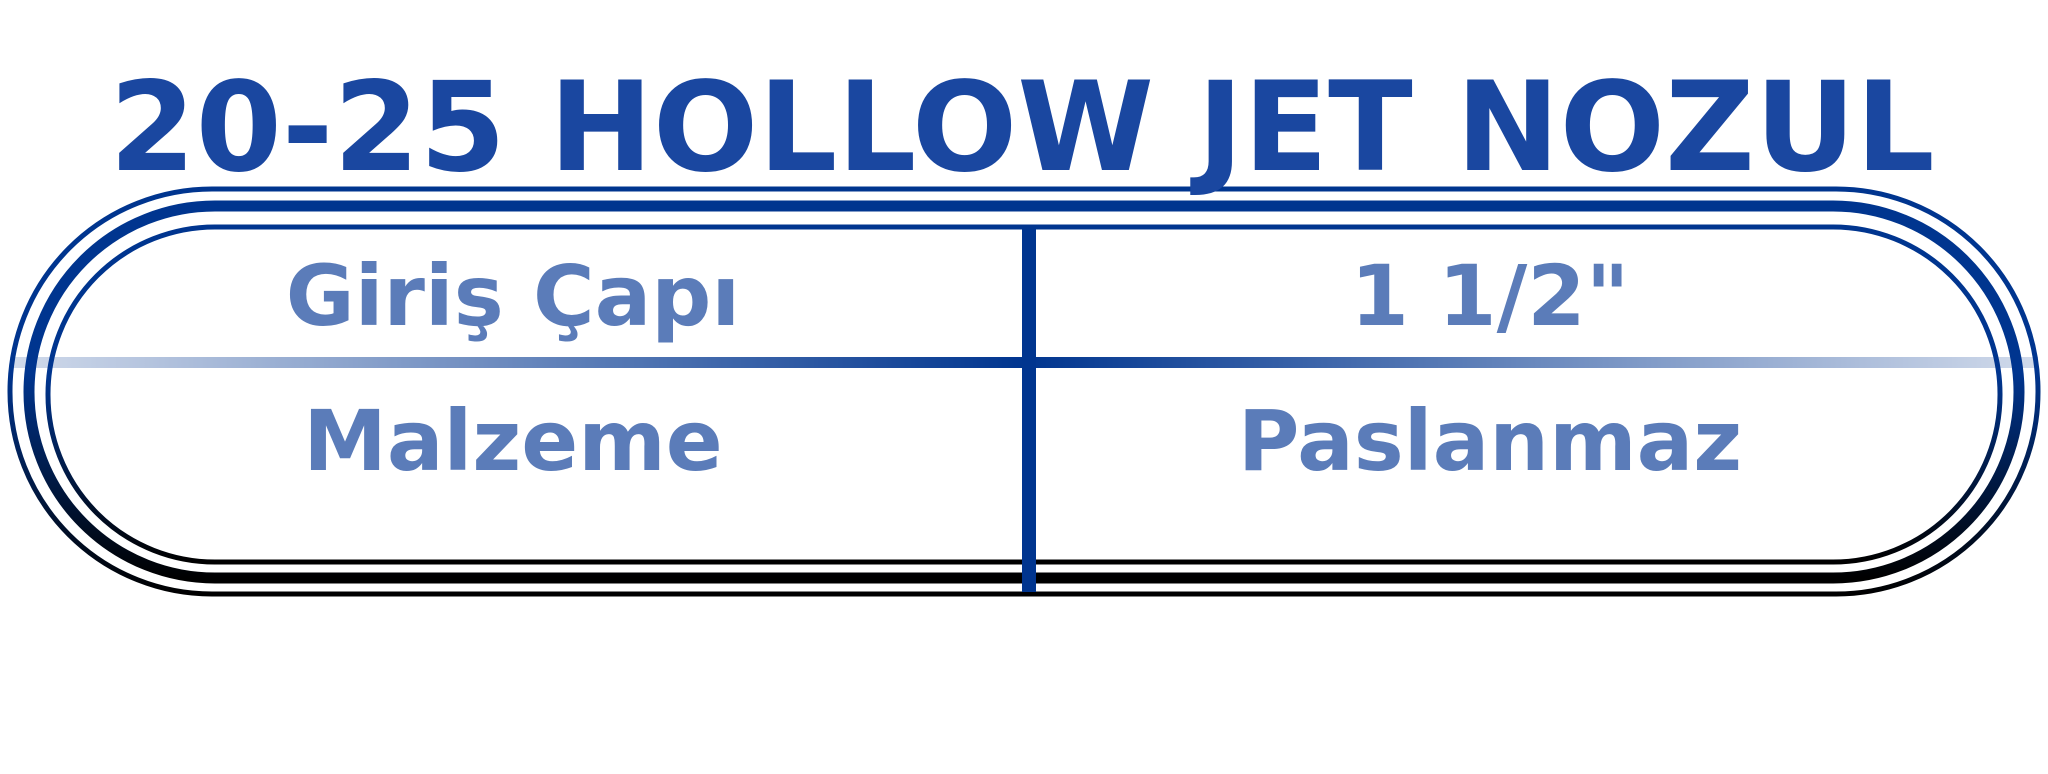 The image size is (2048, 774). What do you see at coordinates (513, 296) in the screenshot?
I see `spec-label-inlet-diameter: Giriş Çapı` at bounding box center [513, 296].